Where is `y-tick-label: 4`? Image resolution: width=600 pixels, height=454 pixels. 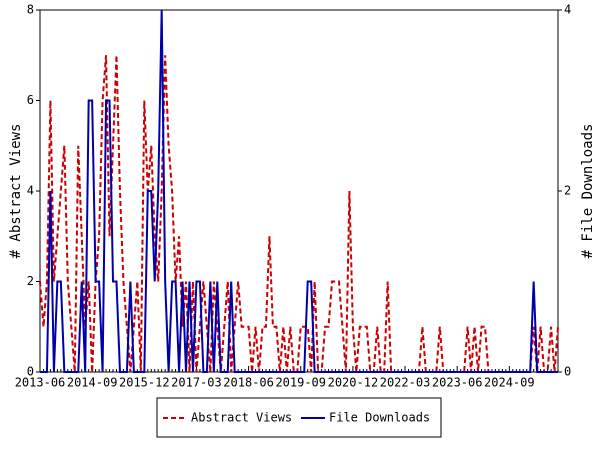
y-tick-label: 4 is located at coordinates (30, 191).